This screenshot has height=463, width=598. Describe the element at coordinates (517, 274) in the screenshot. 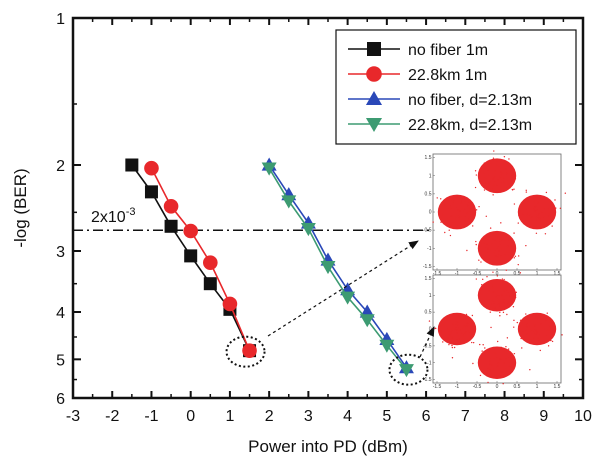

I see `inset-x-tick-label: 0.5` at that location.